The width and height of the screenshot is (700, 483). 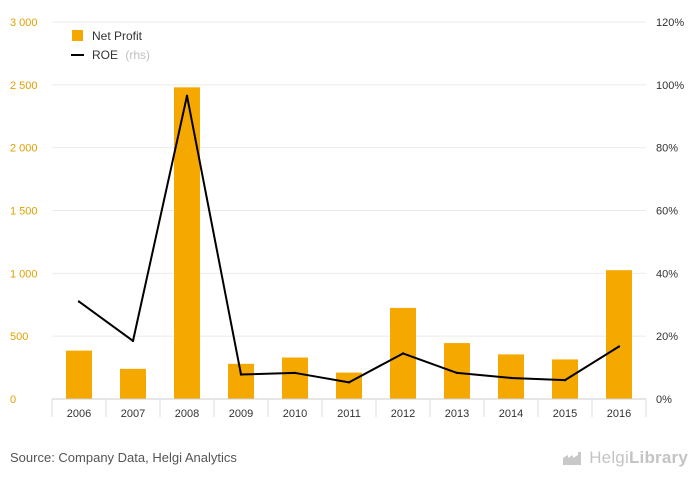 I want to click on helgi-library-logo: HelgiLibrary, so click(x=625, y=458).